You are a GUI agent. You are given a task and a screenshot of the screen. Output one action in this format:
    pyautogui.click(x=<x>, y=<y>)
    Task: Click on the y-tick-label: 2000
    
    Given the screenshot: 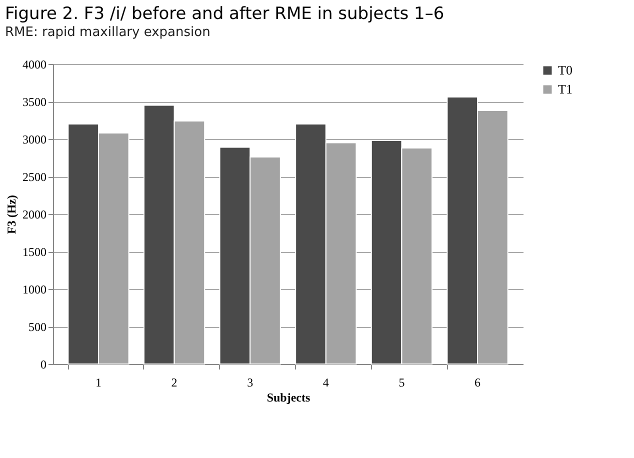 What is the action you would take?
    pyautogui.click(x=34, y=215)
    